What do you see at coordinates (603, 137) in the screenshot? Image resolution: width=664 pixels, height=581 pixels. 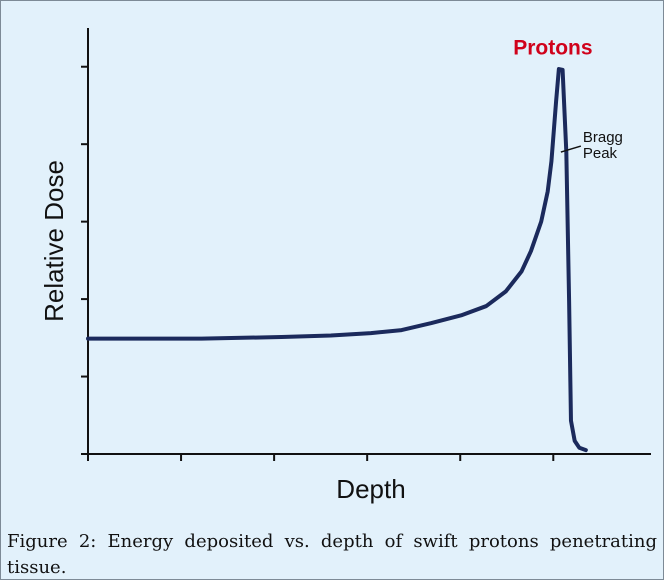 I see `annotation: Bragg` at bounding box center [603, 137].